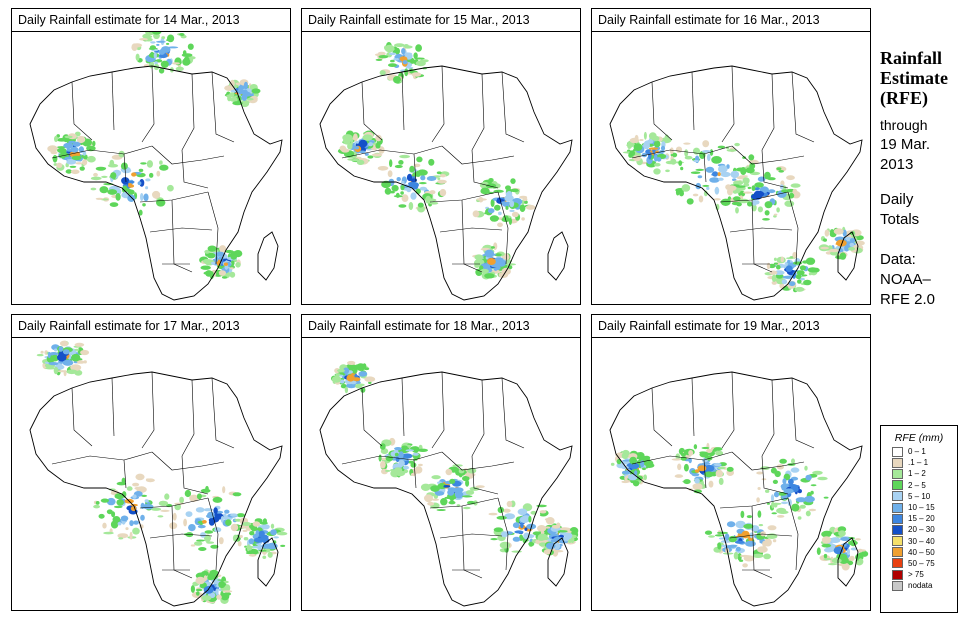 The height and width of the screenshot is (626, 967). I want to click on legend-item: .1 – 1, so click(924, 462).